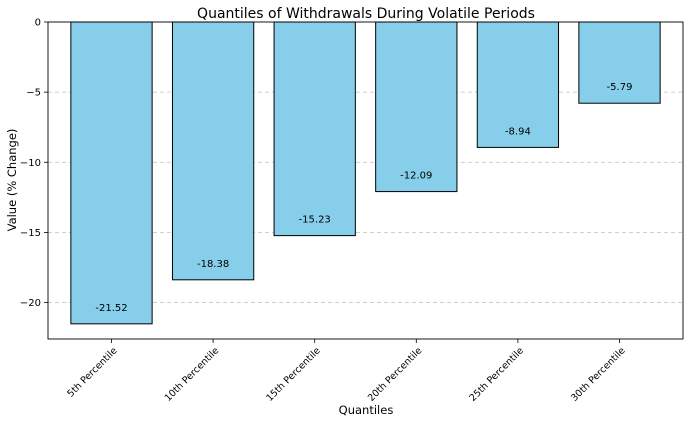  What do you see at coordinates (30, 233) in the screenshot?
I see `y-tick-label: −15` at bounding box center [30, 233].